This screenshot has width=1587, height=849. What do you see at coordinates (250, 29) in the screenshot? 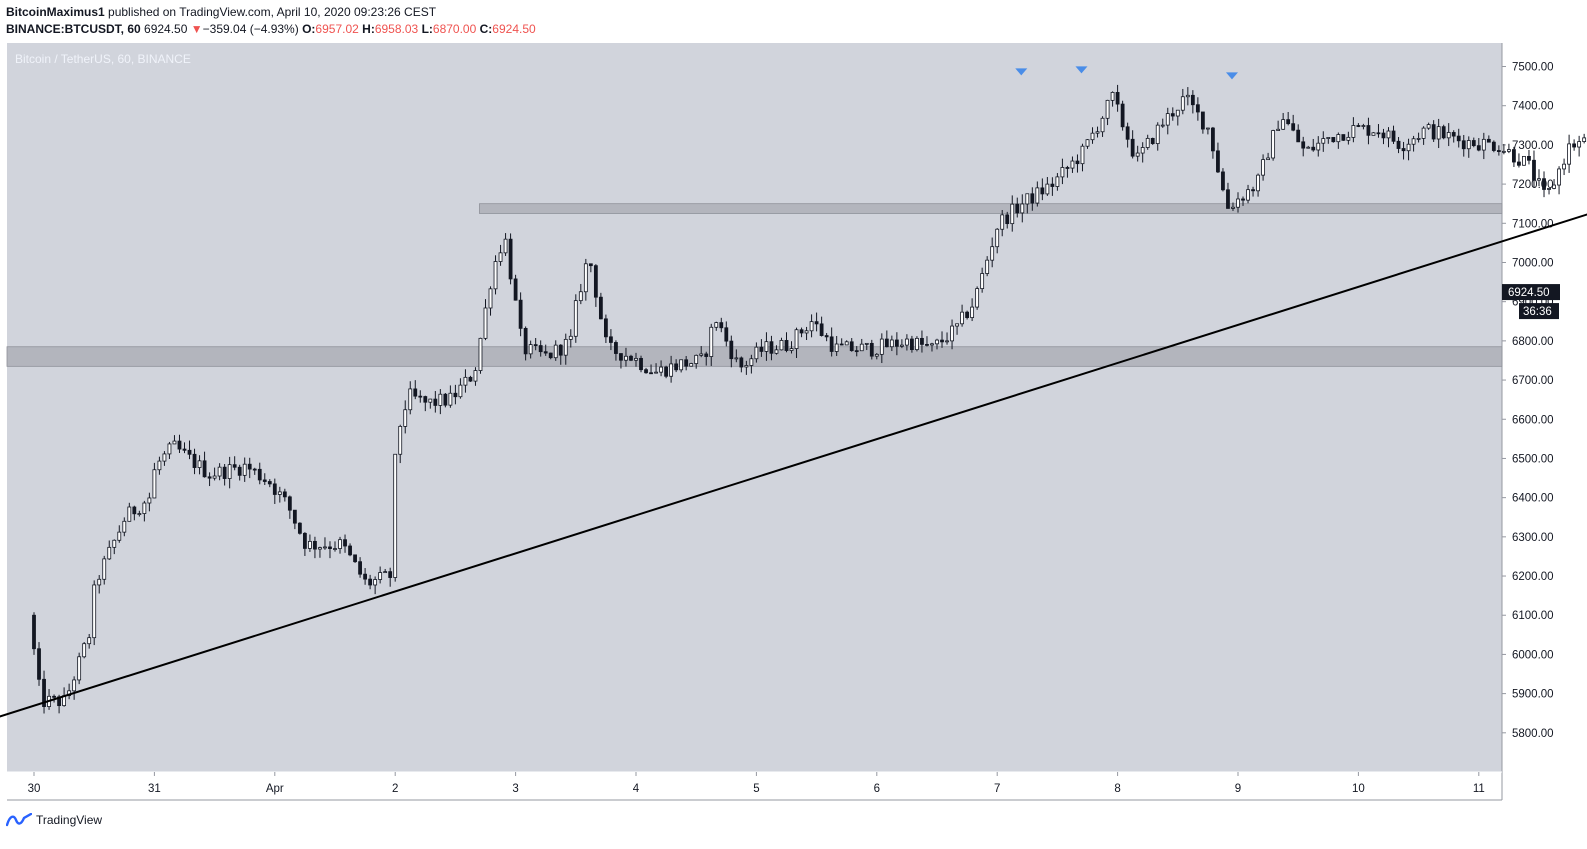
I see `price-change: −359.04 (−4.93%)` at bounding box center [250, 29].